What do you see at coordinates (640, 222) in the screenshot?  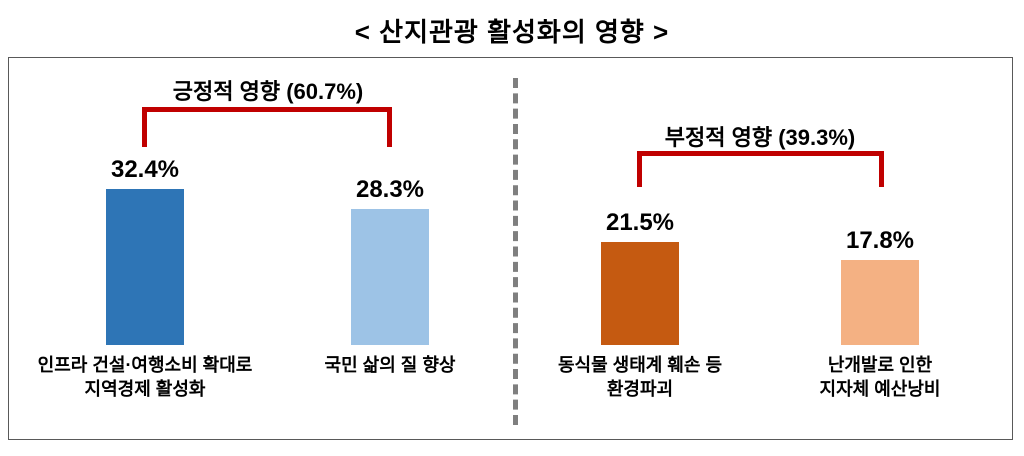 I see `bar-value-label: 21.5%` at bounding box center [640, 222].